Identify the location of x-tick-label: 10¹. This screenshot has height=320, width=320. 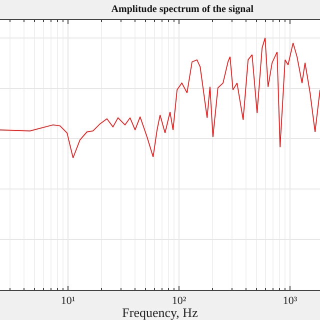
(68, 301).